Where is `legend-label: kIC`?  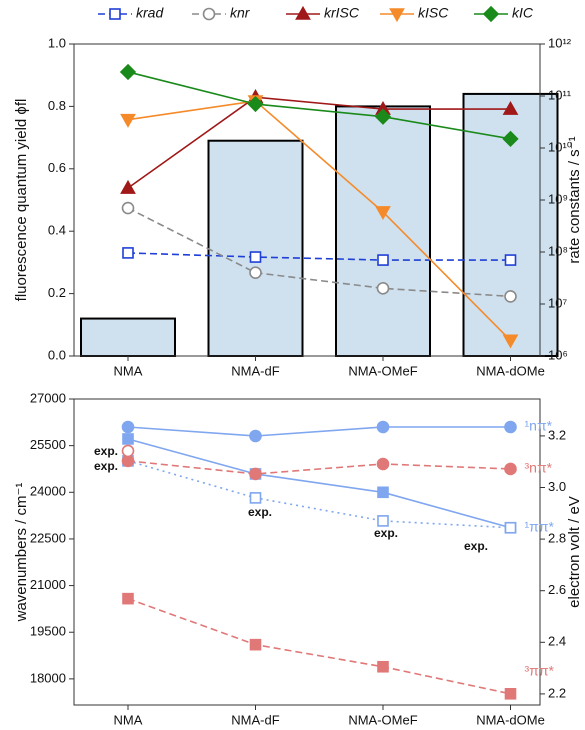 legend-label: kIC is located at coordinates (523, 13).